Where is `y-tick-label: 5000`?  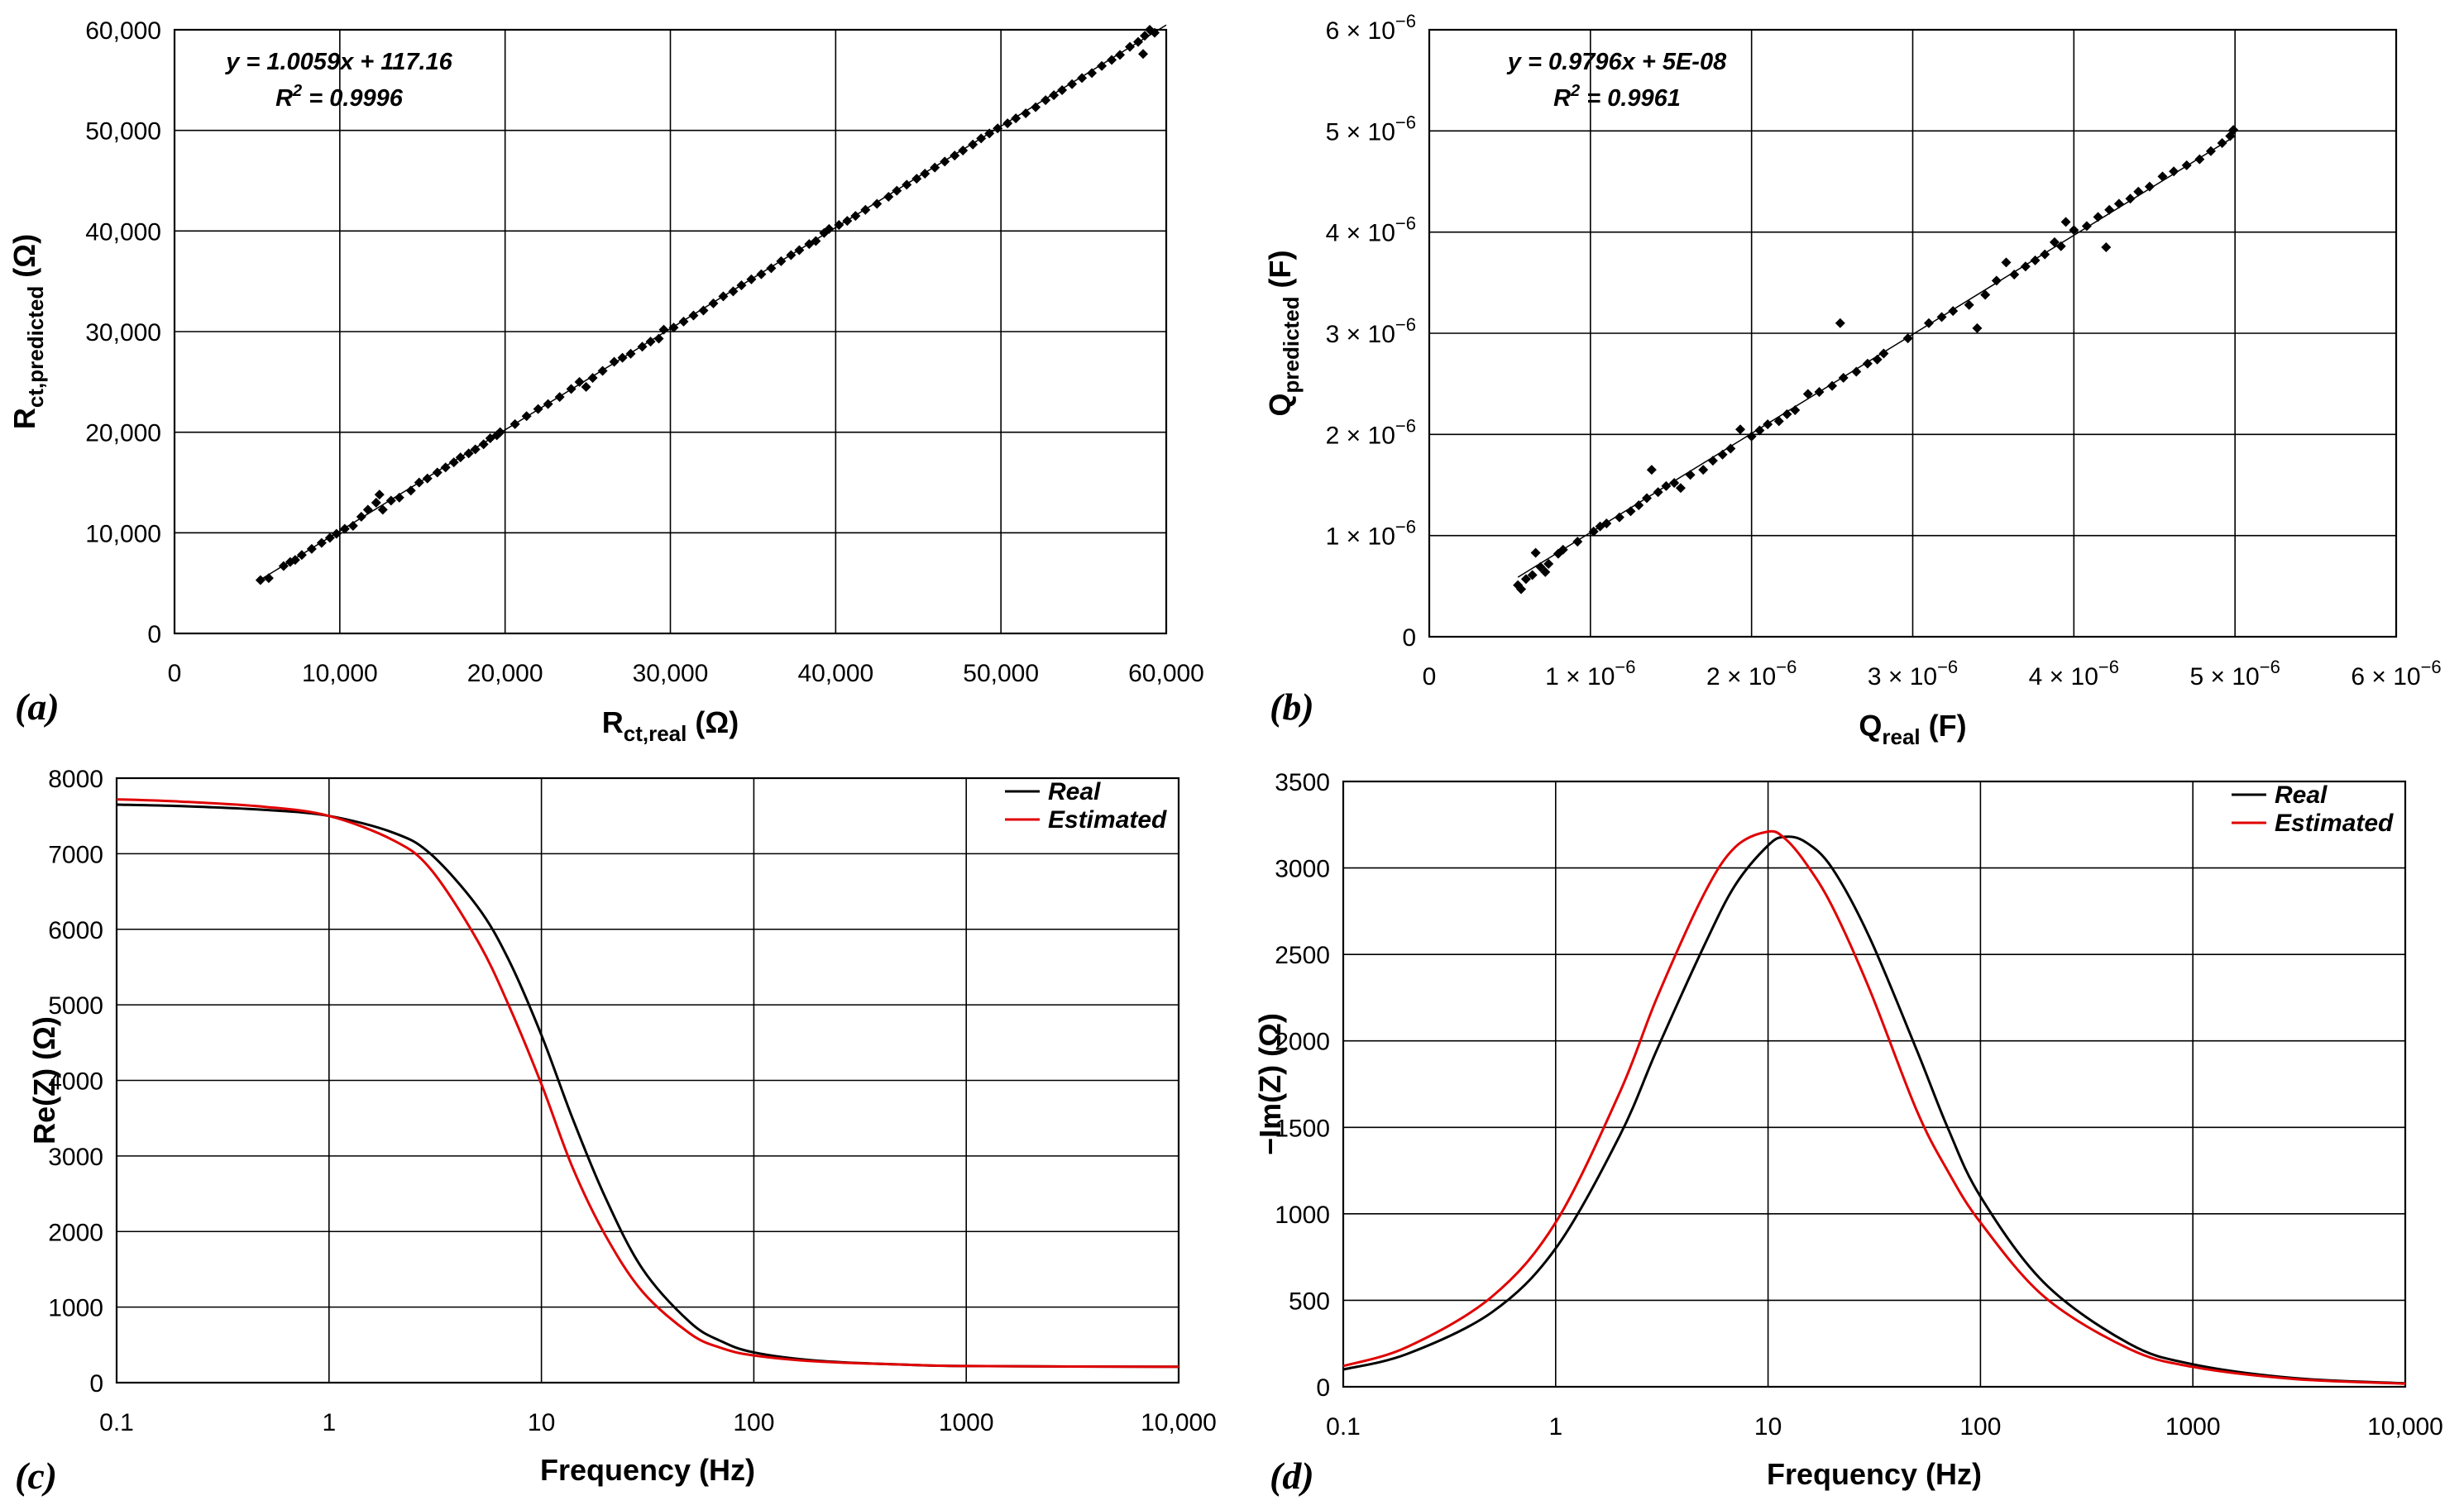
y-tick-label: 5000 is located at coordinates (75, 1006).